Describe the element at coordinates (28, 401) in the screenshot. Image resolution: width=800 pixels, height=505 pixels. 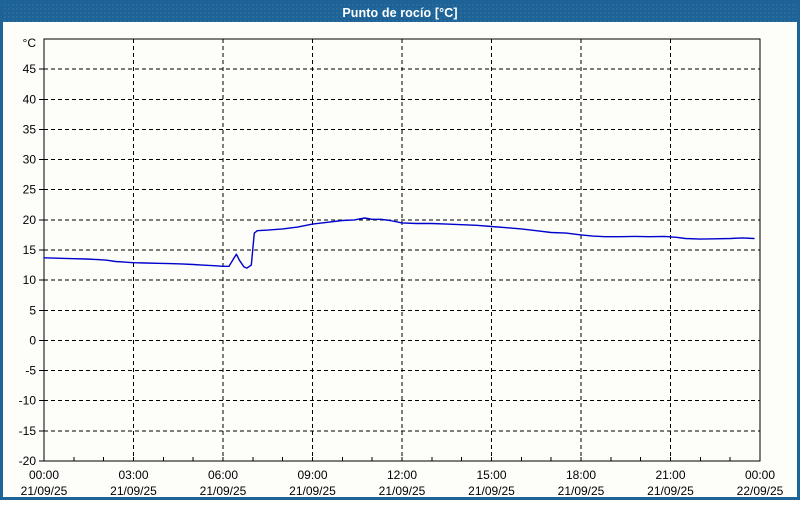
I see `y-tick-label: -10` at that location.